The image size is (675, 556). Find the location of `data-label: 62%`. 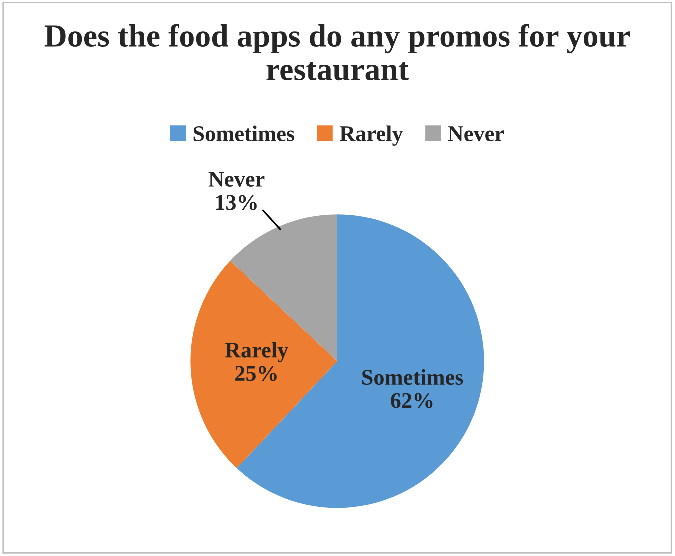

data-label: 62% is located at coordinates (412, 400).